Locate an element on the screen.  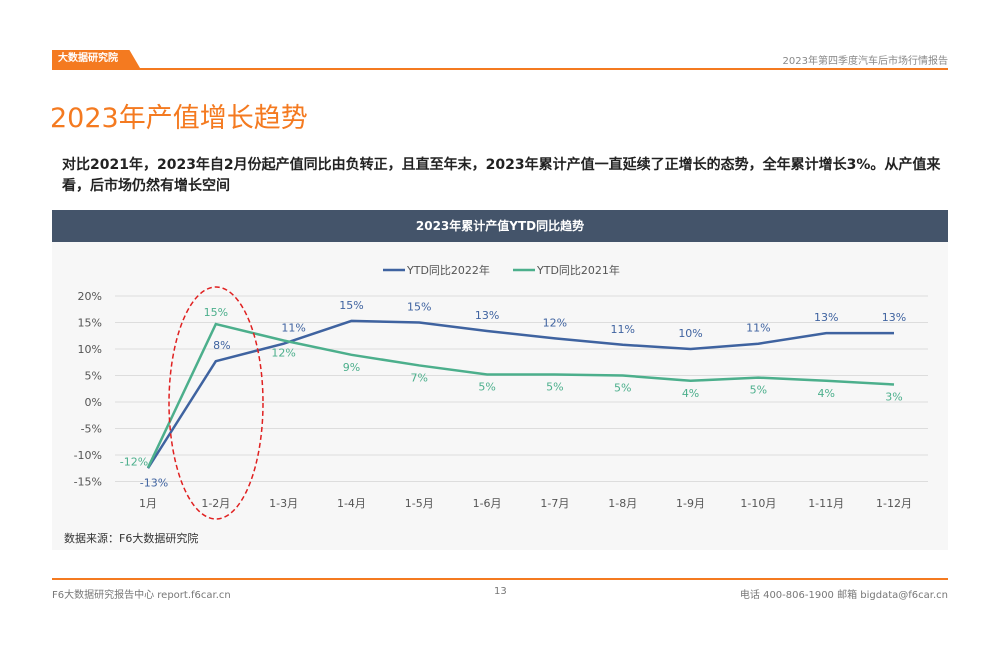
x-tick-label: 1-10月 is located at coordinates (758, 503).